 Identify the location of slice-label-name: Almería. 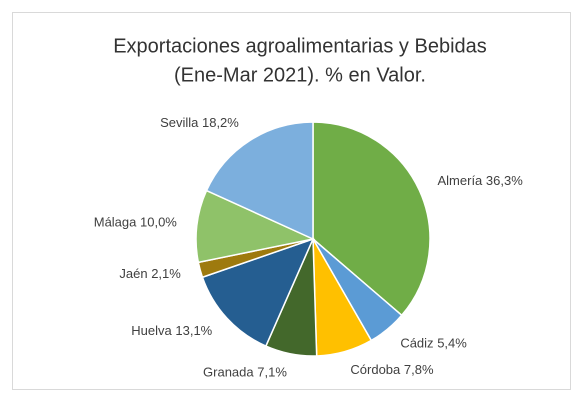
(461, 180).